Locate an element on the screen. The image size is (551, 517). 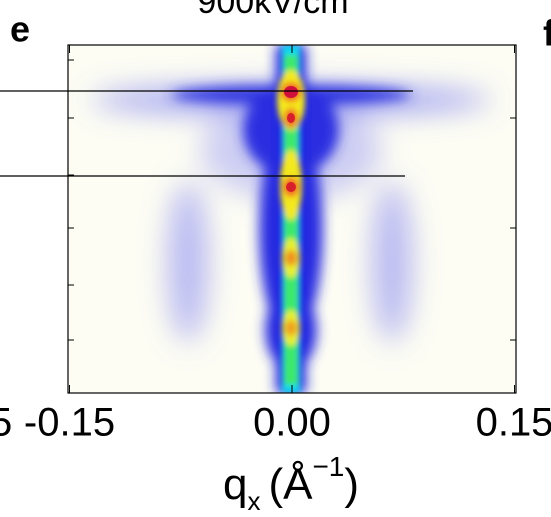
x-label-sub: x is located at coordinates (253, 501).